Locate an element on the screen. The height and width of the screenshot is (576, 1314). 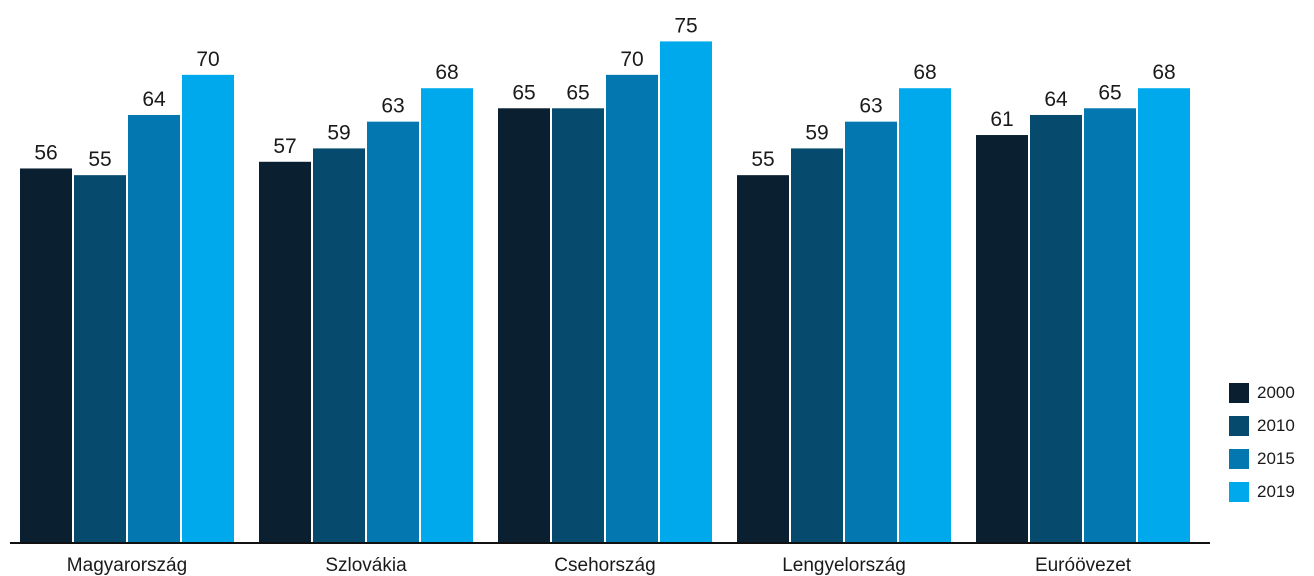
legend-swatch-2015 is located at coordinates (1239, 459).